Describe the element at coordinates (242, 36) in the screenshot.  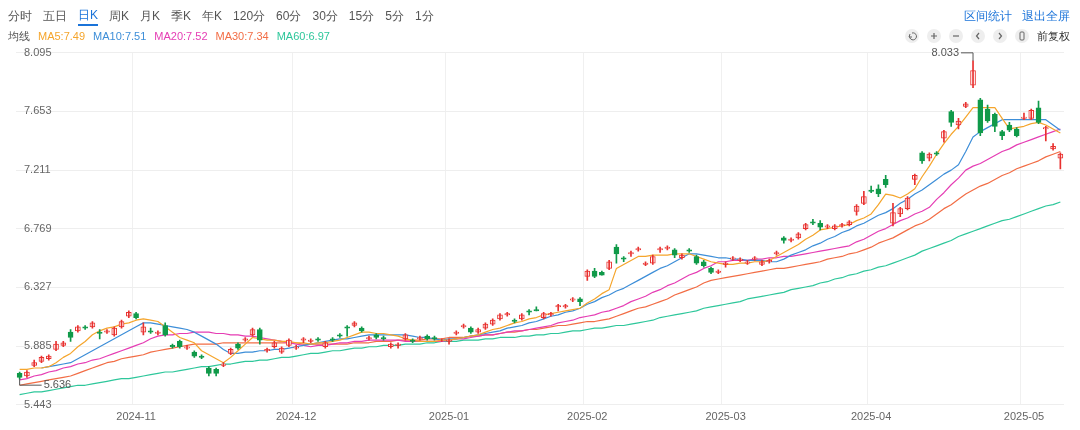
I see `text: MA30:7.34` at that location.